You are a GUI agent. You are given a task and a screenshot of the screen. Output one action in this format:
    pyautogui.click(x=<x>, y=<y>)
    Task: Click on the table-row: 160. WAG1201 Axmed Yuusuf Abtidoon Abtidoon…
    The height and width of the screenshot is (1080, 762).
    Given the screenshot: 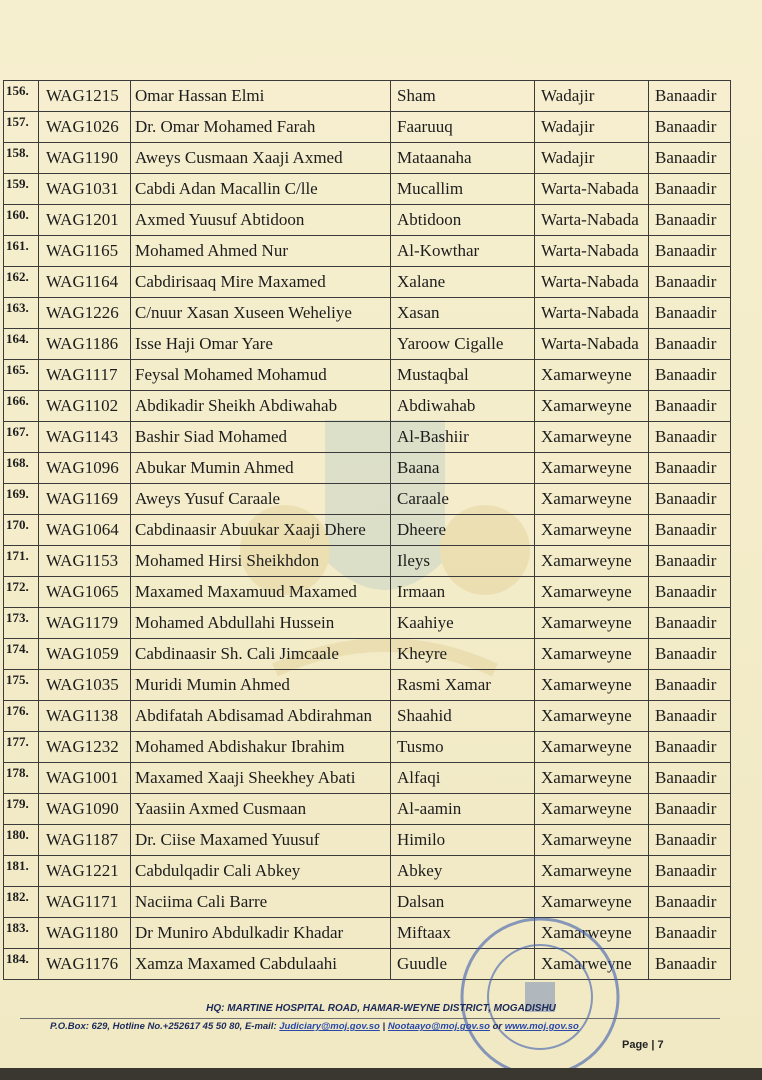 What is the action you would take?
    pyautogui.click(x=367, y=220)
    